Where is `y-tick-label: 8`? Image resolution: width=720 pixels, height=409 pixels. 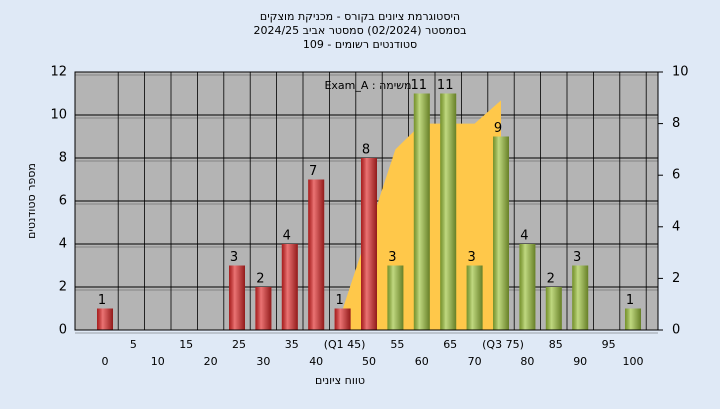
y-tick-label: 8 is located at coordinates (63, 158).